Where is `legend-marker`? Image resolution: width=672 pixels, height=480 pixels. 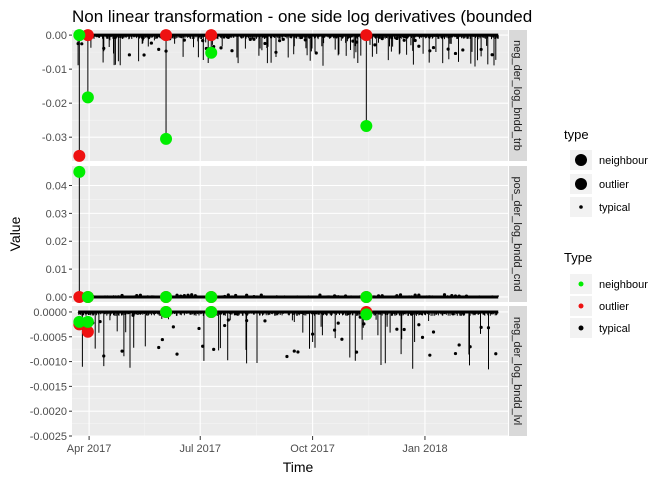
legend-marker is located at coordinates (581, 284).